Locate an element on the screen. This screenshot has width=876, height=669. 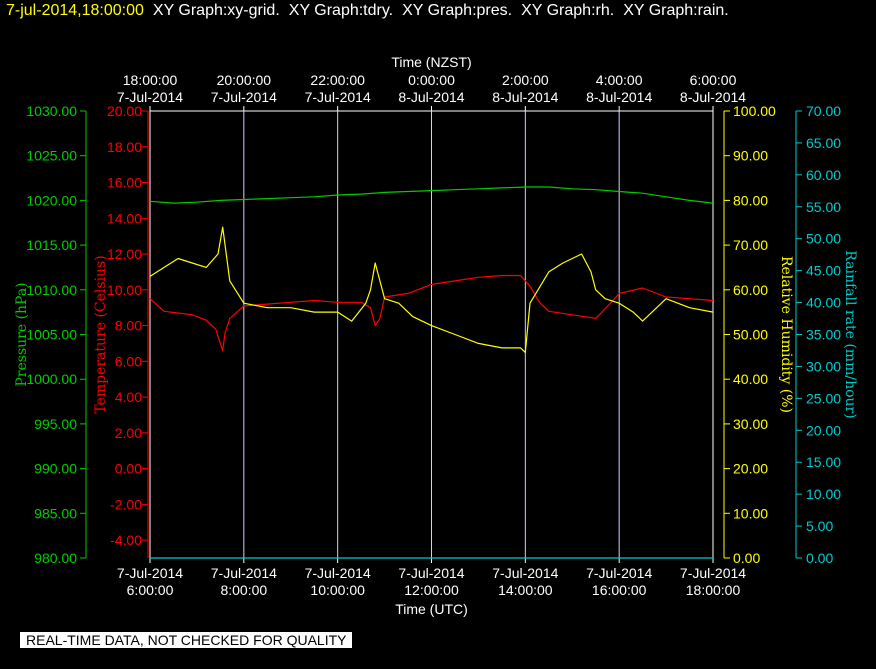
quality-disclaimer: REAL-TIME DATA, NOT CHECKED FOR QUALITY is located at coordinates (186, 640).